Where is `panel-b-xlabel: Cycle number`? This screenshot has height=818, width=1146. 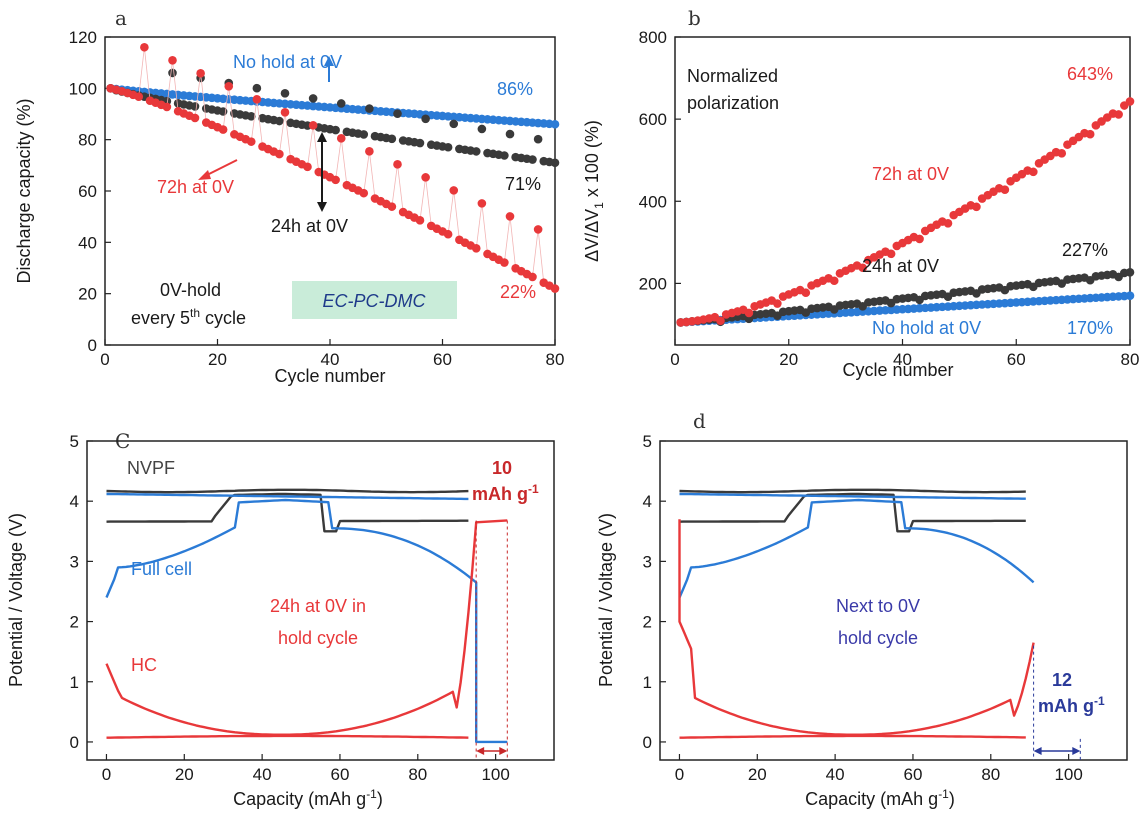 panel-b-xlabel: Cycle number is located at coordinates (897, 370).